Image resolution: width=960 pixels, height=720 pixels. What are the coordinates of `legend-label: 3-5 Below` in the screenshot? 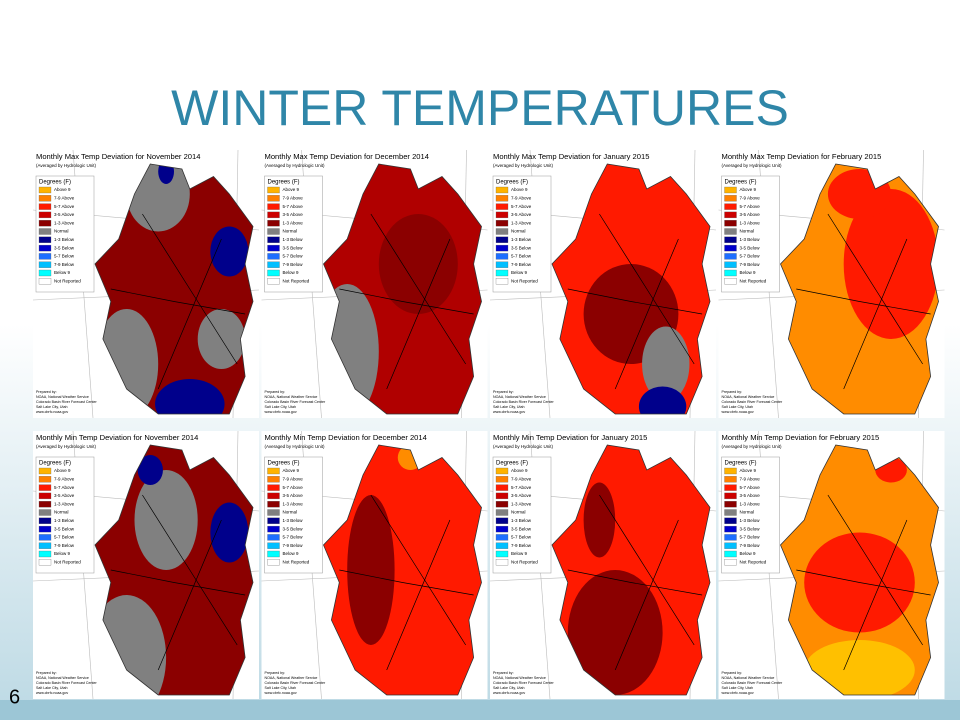 It's located at (750, 247).